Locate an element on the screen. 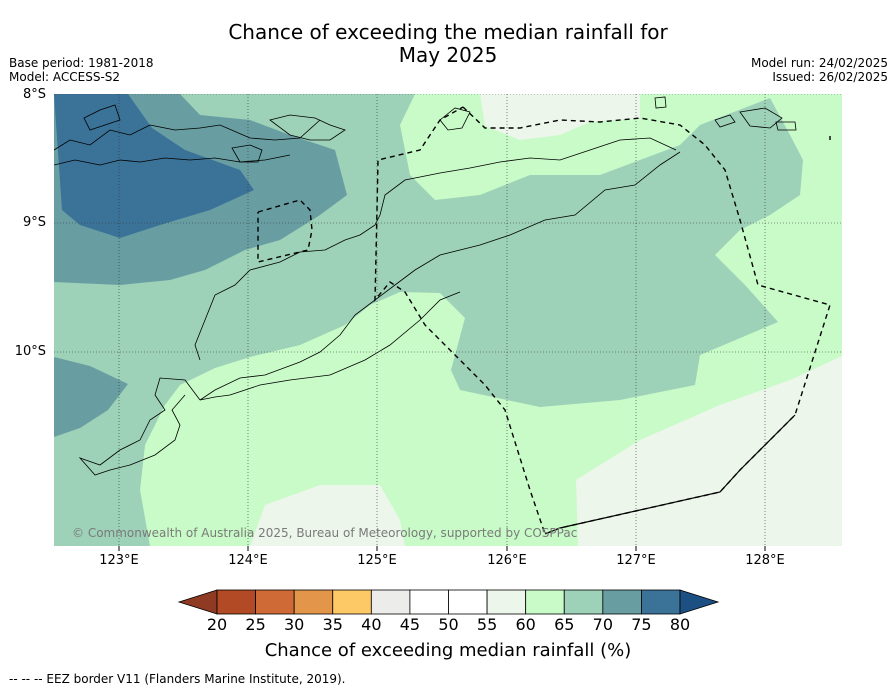 This screenshot has height=690, width=896. lon-label-125e: 125°E is located at coordinates (377, 560).